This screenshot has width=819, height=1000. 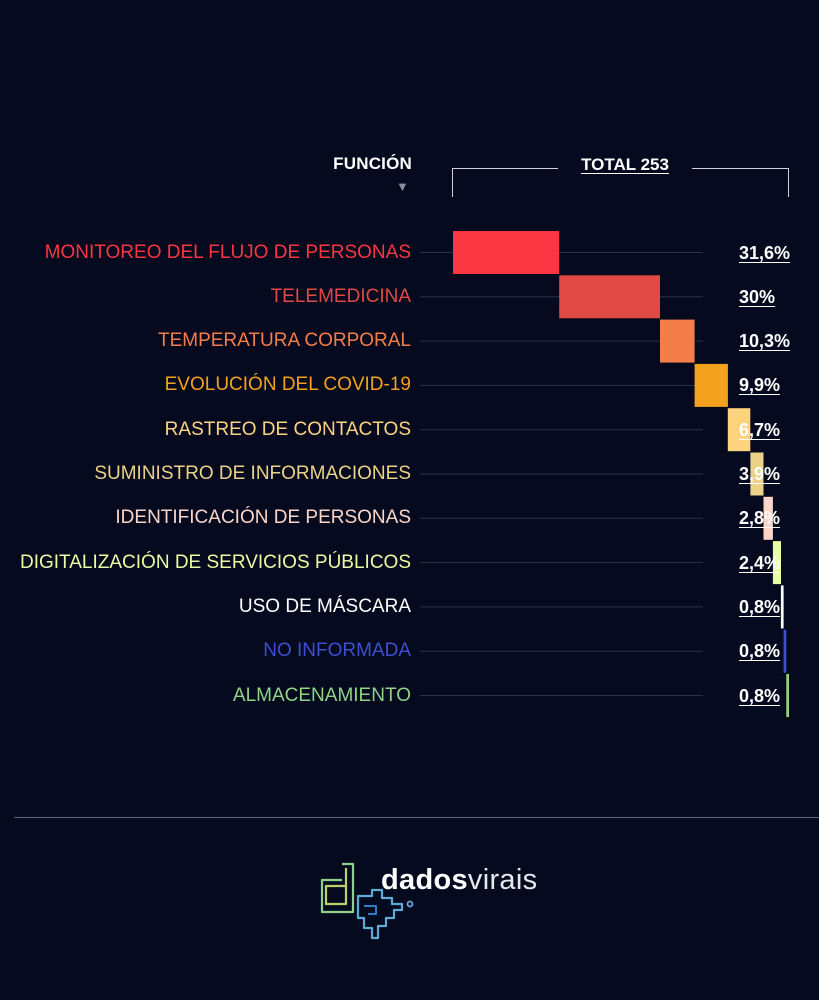 I want to click on value-label: 6,7%, so click(x=760, y=429).